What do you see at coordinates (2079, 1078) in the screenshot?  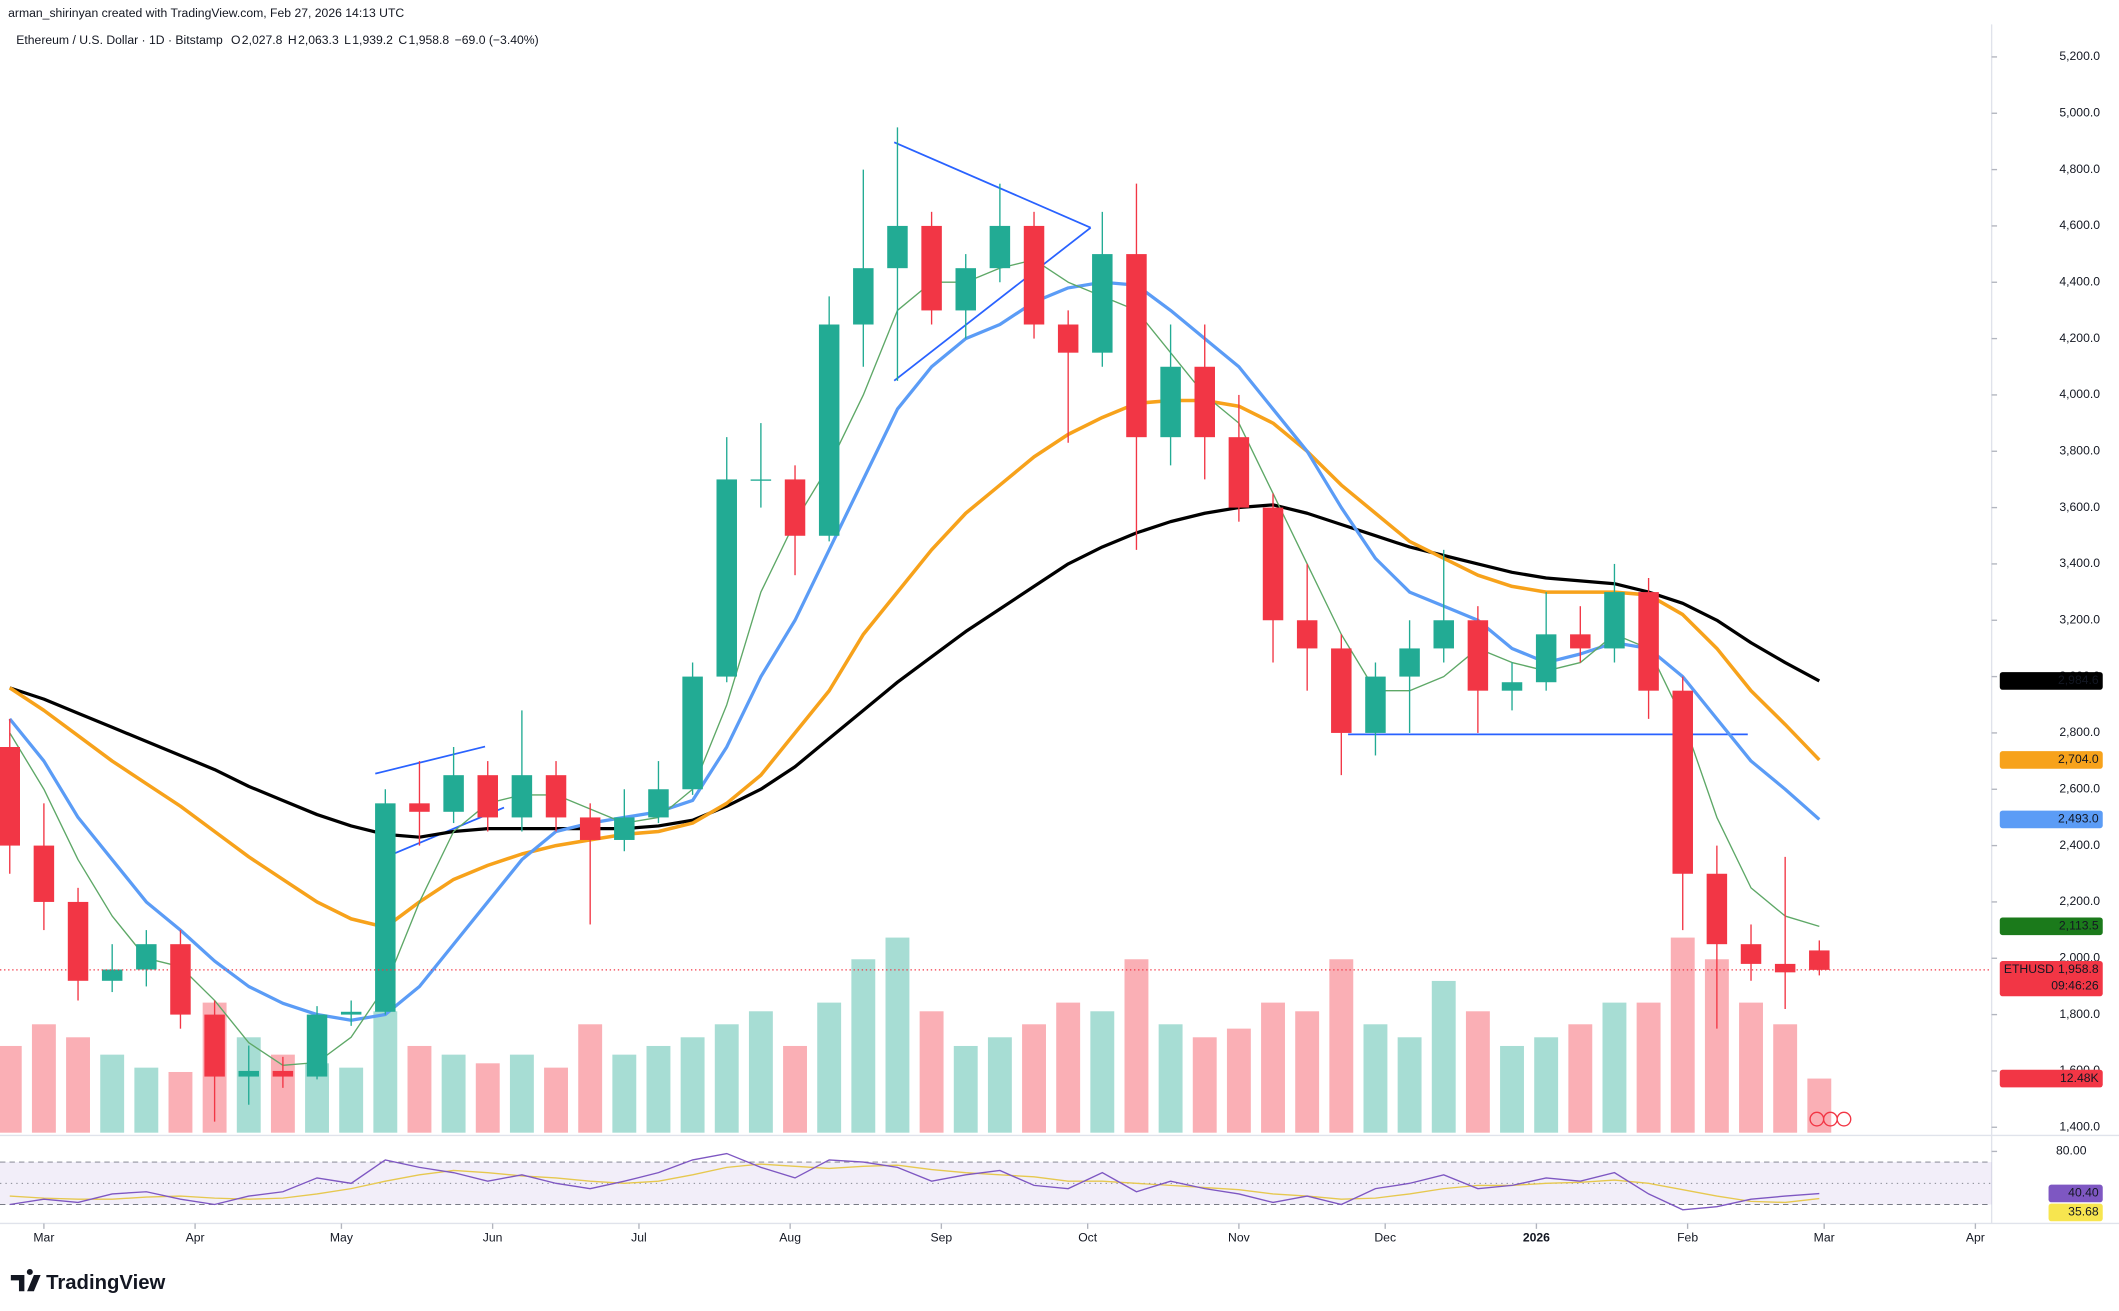 I see `volume-tag-label: 12.48K` at bounding box center [2079, 1078].